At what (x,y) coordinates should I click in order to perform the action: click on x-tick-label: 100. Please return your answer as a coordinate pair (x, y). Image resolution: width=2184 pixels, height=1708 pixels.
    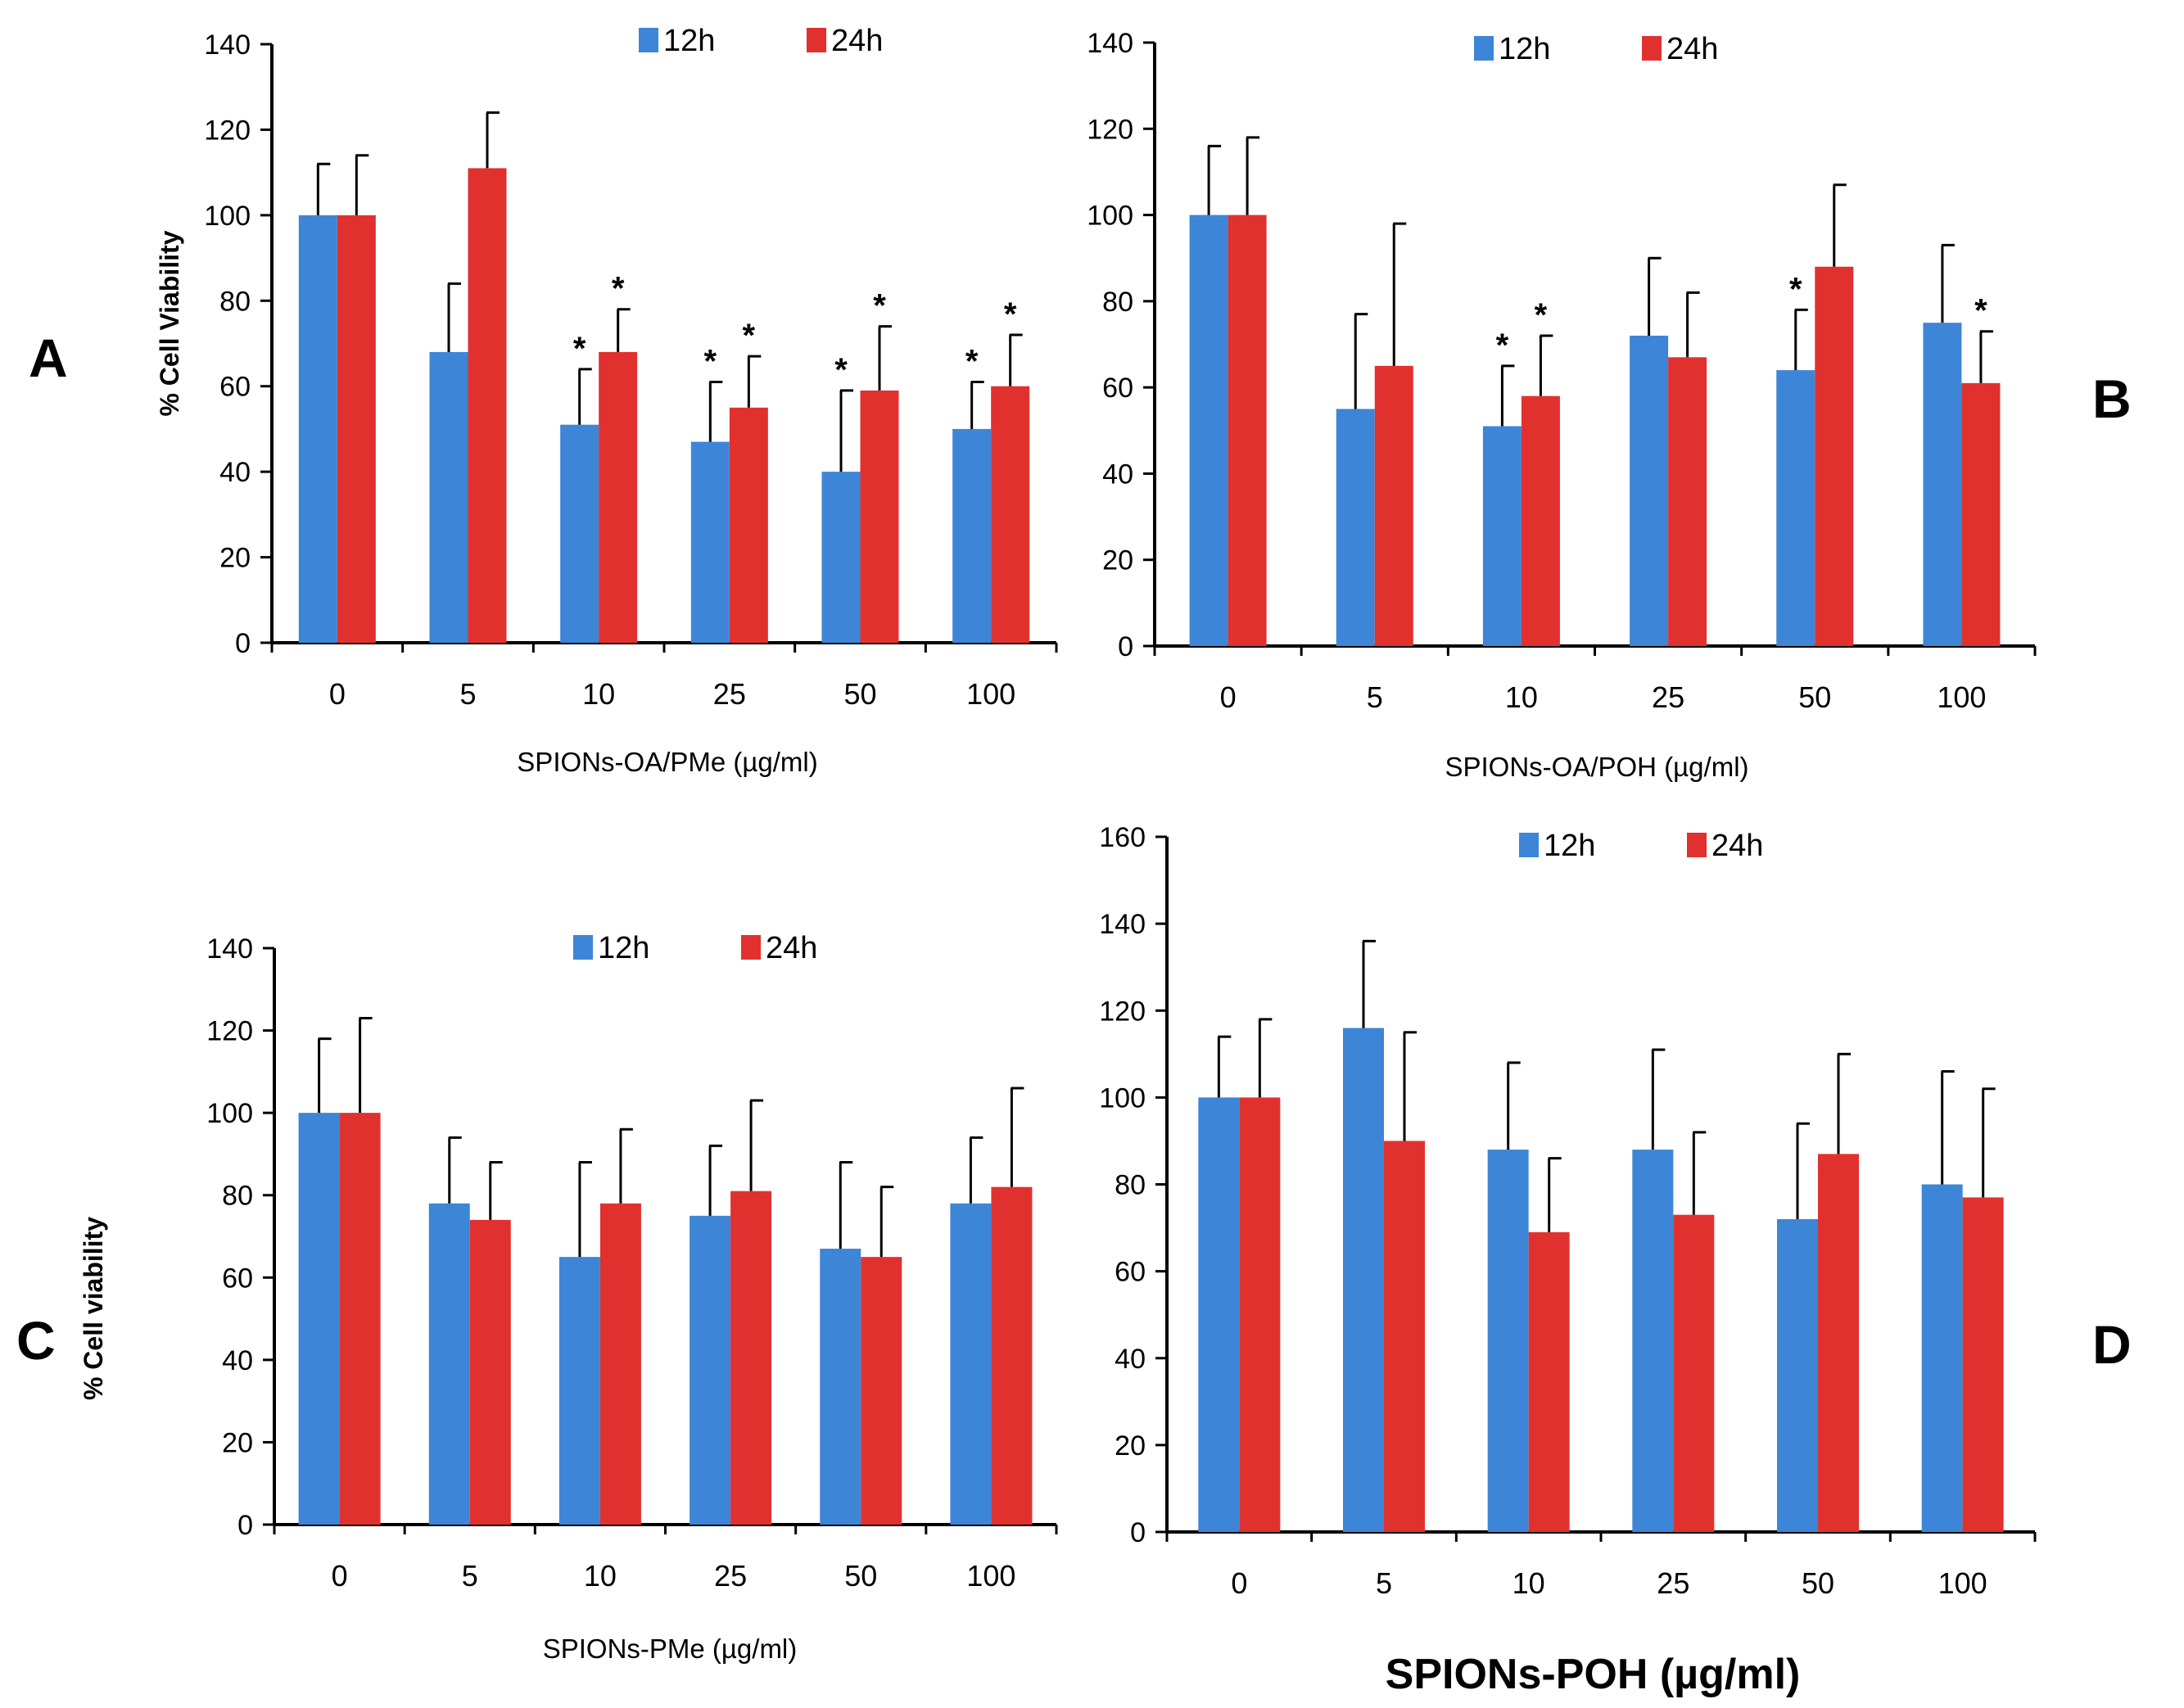
    Looking at the image, I should click on (991, 1576).